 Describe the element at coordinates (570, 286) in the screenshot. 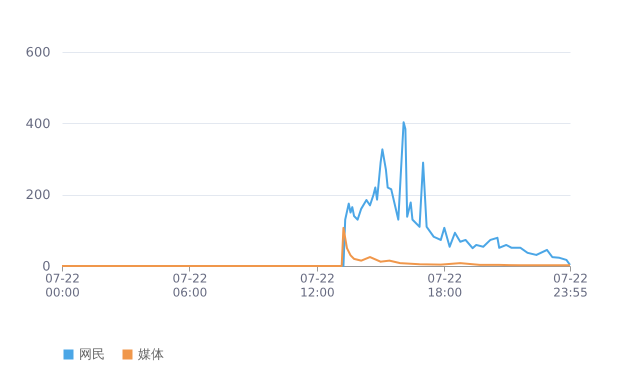

I see `x-tick-label: 07-22 23:55` at that location.